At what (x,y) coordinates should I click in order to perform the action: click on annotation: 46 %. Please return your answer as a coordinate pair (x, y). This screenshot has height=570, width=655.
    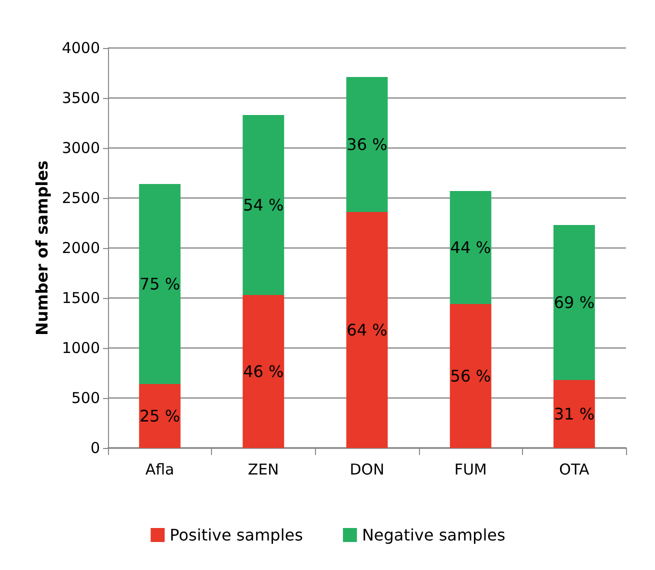
    Looking at the image, I should click on (263, 371).